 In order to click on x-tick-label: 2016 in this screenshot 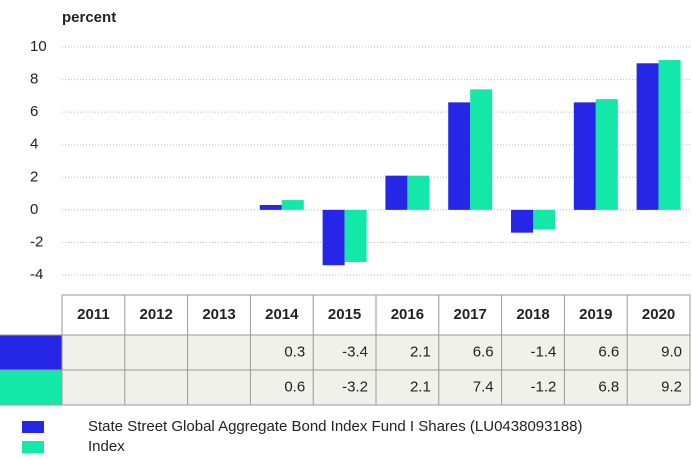, I will do `click(407, 314)`.